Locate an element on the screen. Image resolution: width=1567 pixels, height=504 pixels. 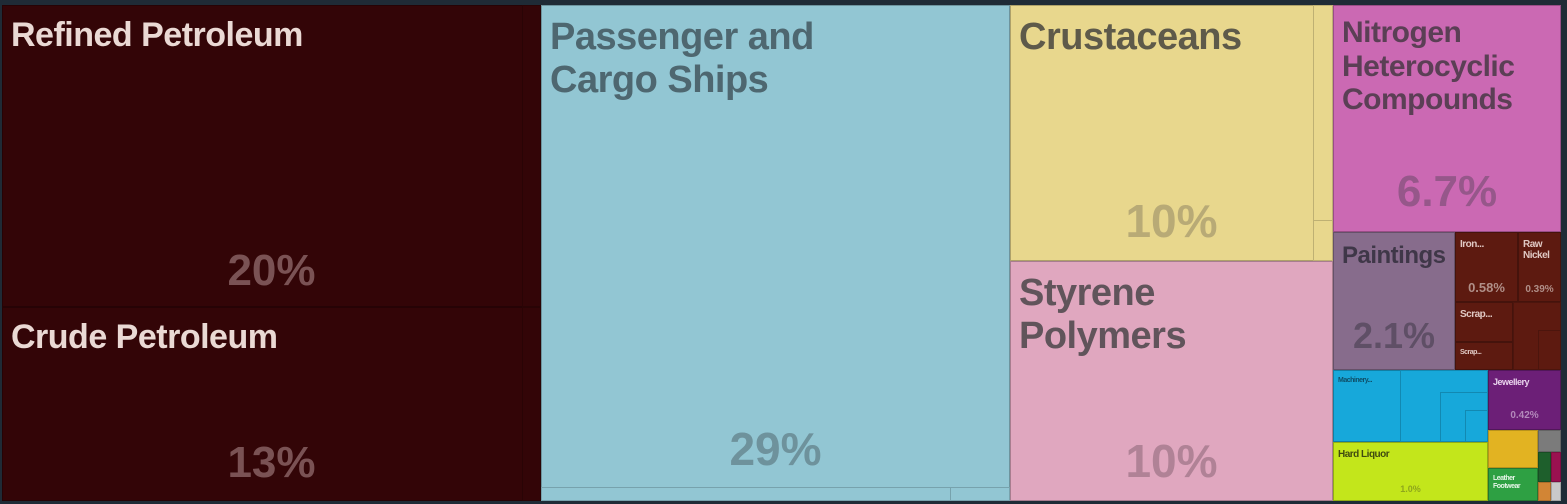
tile-value: 6.7% is located at coordinates (1447, 191).